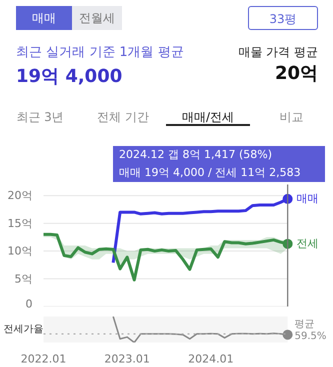  Describe the element at coordinates (123, 117) in the screenshot. I see `text: 전체 기간` at that location.